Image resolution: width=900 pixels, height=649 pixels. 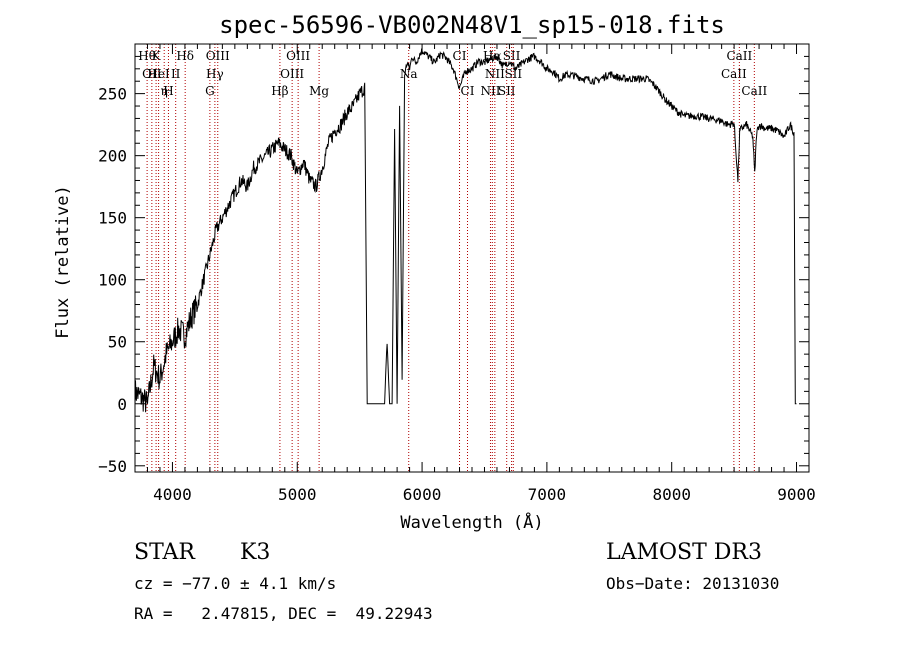 I want to click on x-tick-label: 4000, so click(x=172, y=494).